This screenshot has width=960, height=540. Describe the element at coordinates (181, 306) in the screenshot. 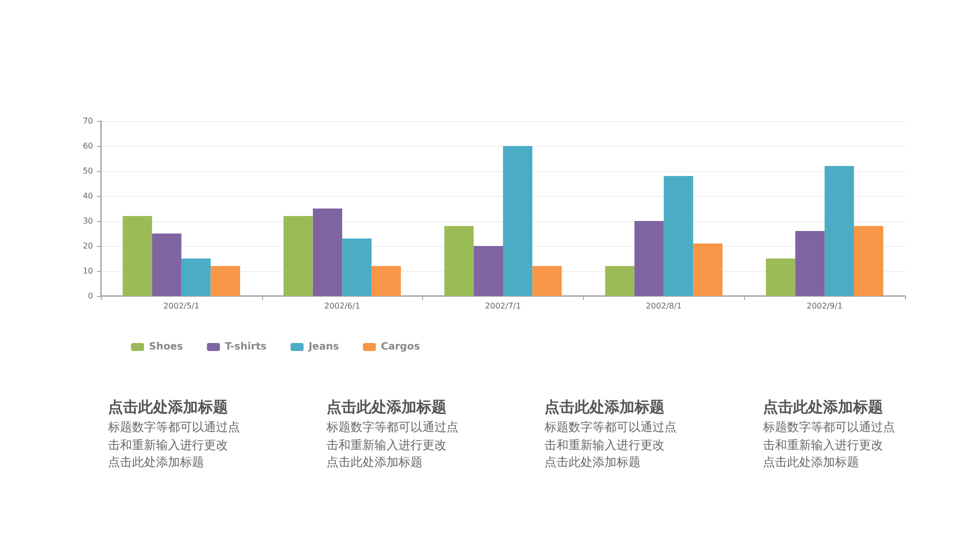

I see `x-tick-label: 2002/5/1` at that location.